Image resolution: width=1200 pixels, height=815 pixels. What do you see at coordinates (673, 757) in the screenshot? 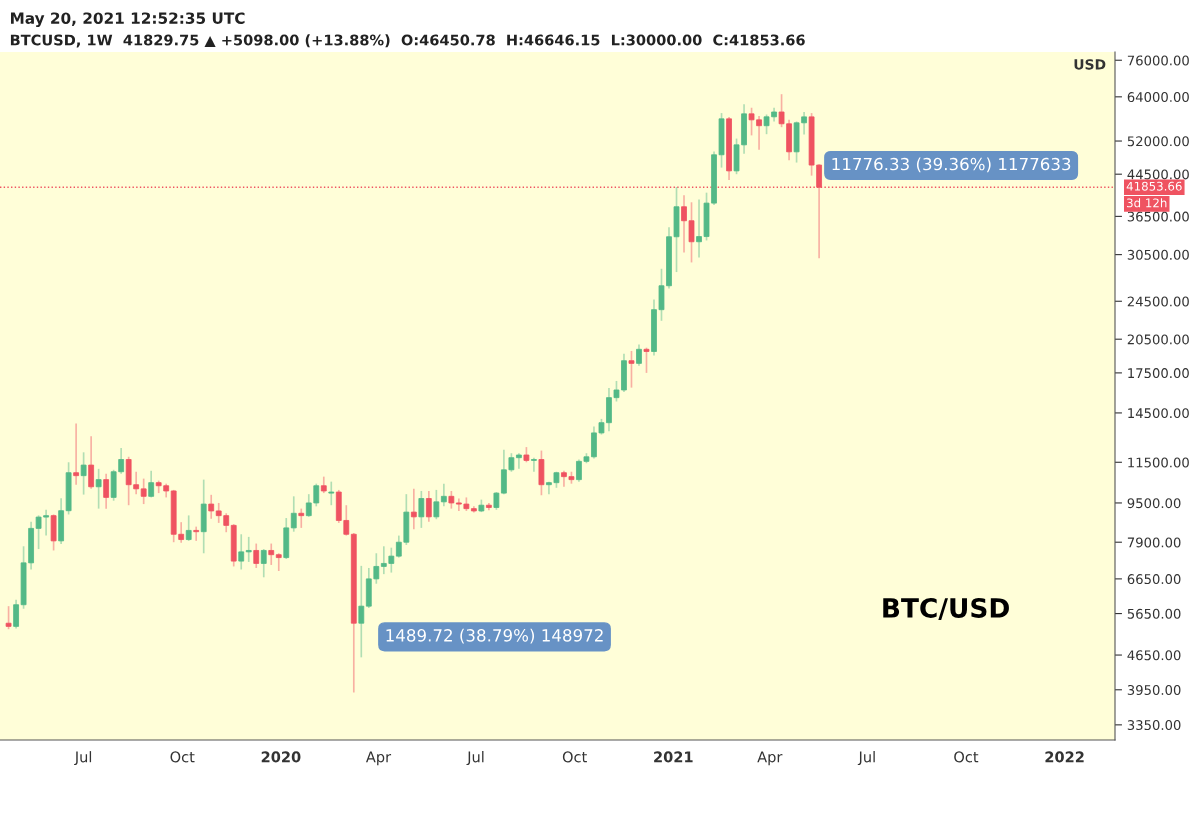
I see `x-tick-label: 2021` at bounding box center [673, 757].